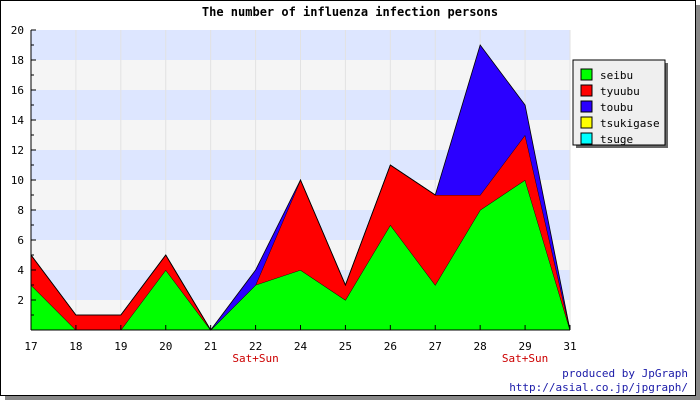  What do you see at coordinates (480, 346) in the screenshot?
I see `x-tick-label: 28` at bounding box center [480, 346].